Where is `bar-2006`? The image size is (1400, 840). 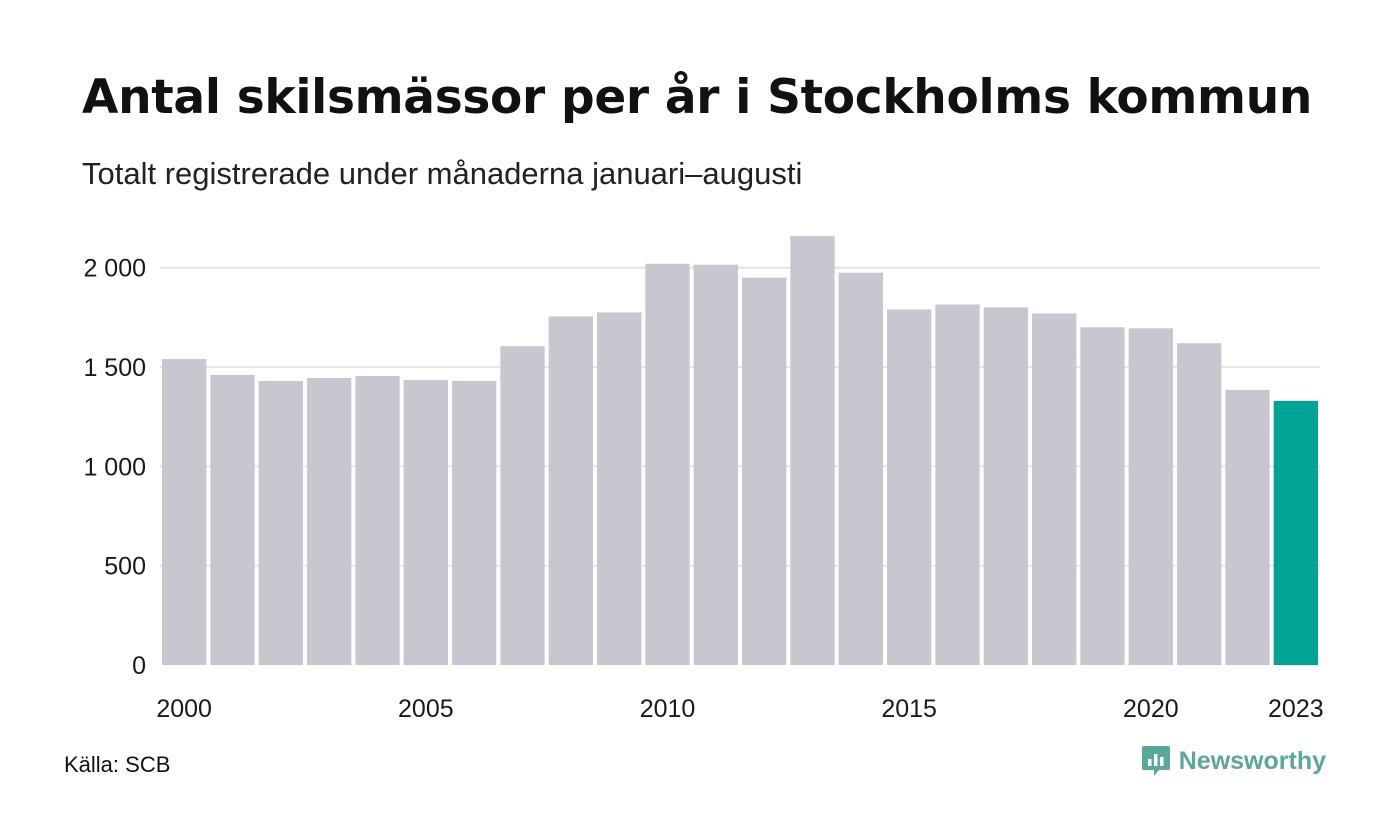
bar-2006 is located at coordinates (474, 522).